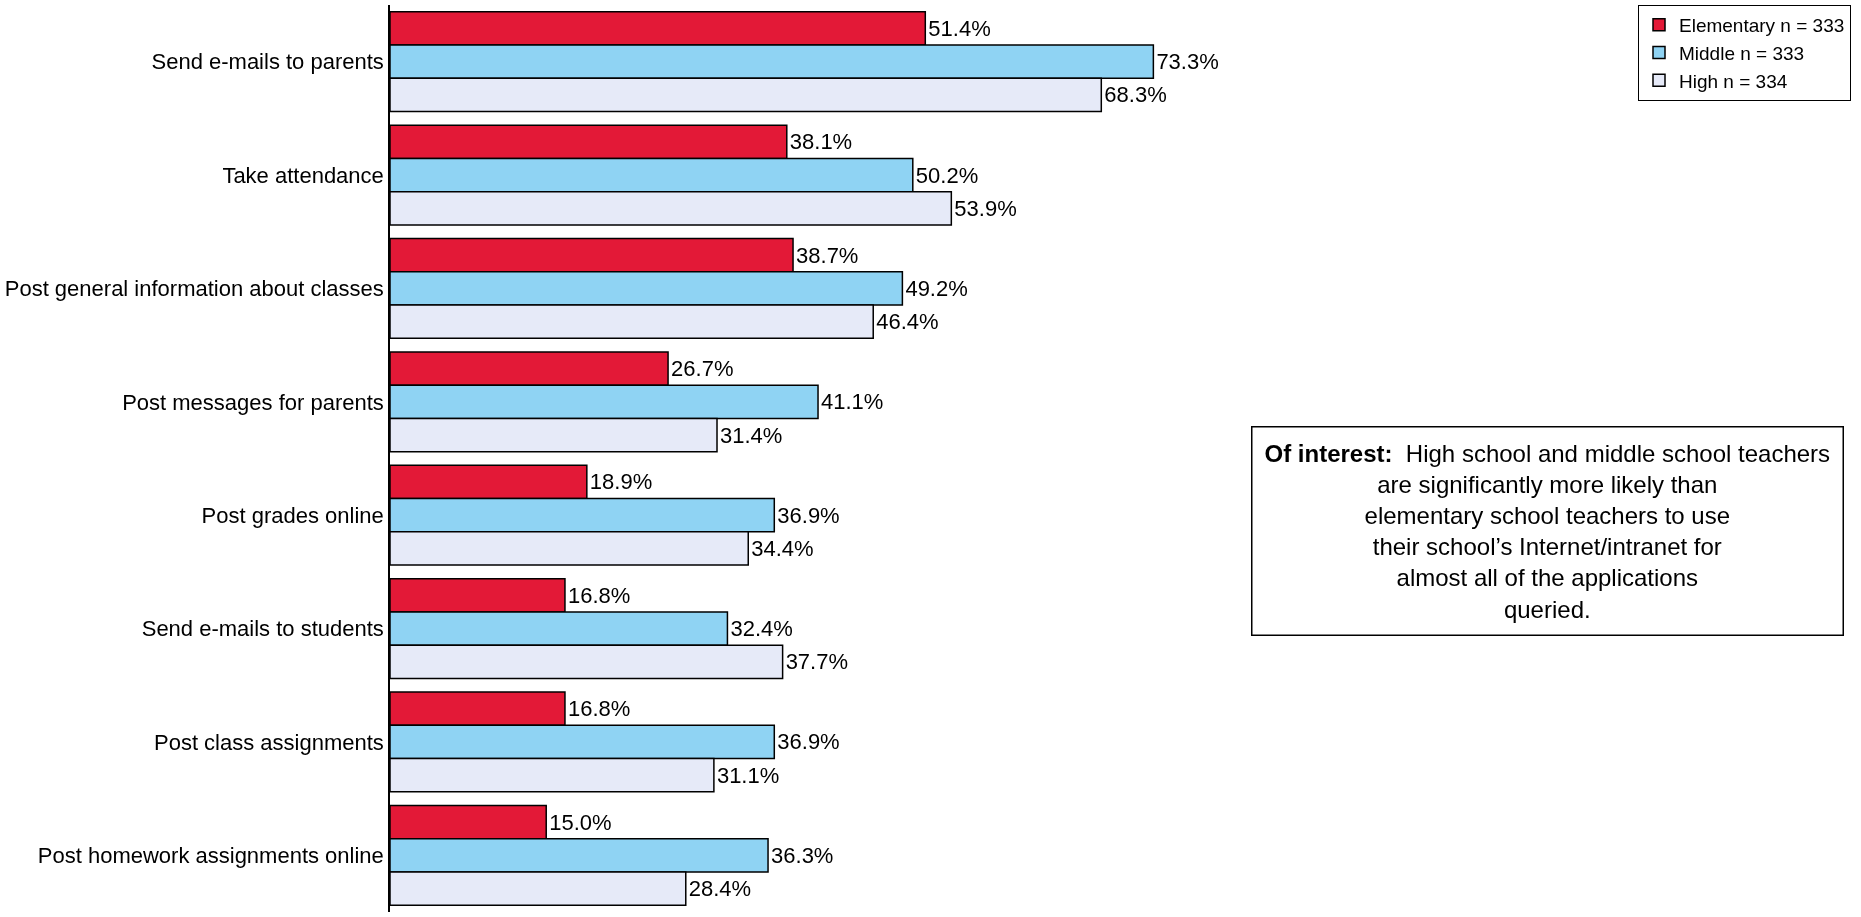 This screenshot has height=917, width=1861. I want to click on y-tick-label: Post class assignments, so click(268, 742).